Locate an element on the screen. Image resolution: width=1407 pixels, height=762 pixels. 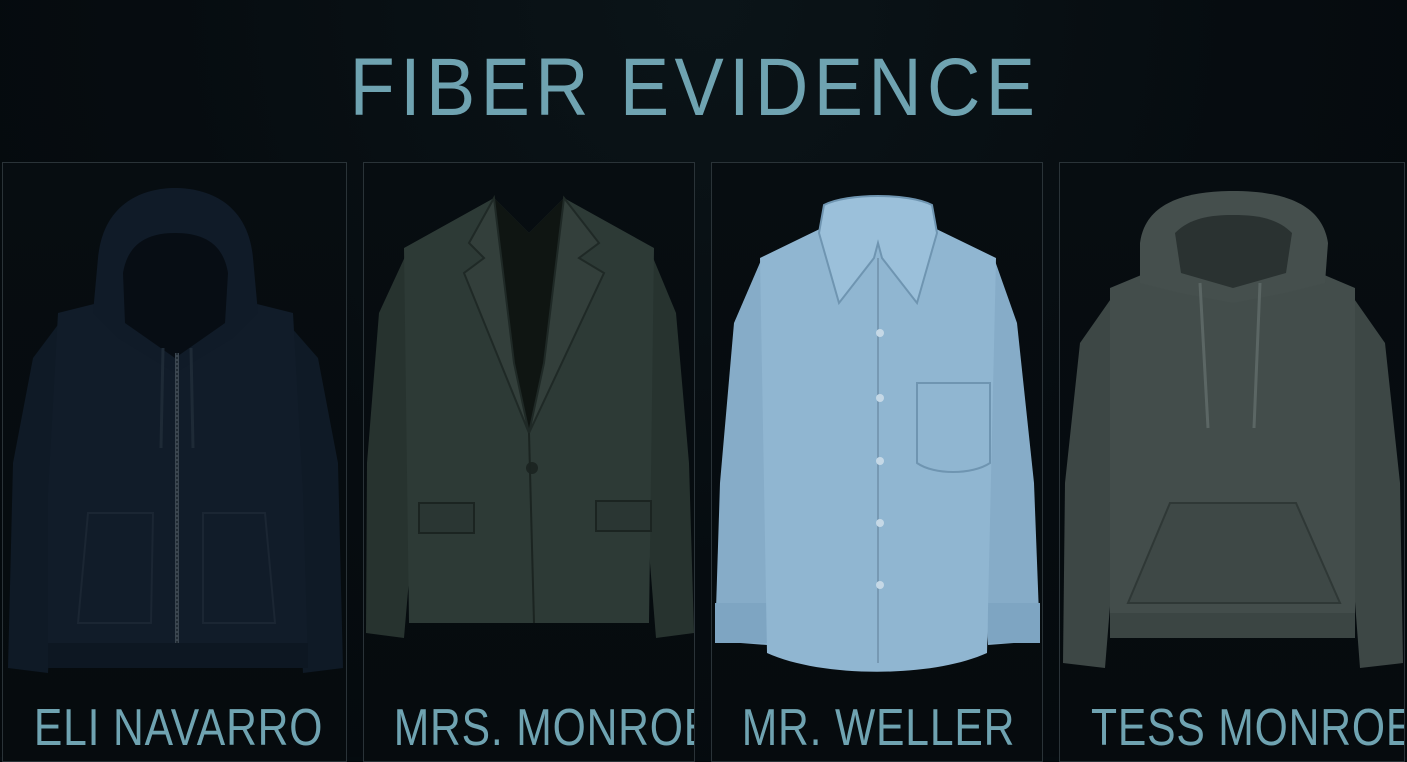
page-title: FIBER EVIDENCE is located at coordinates (695, 87).